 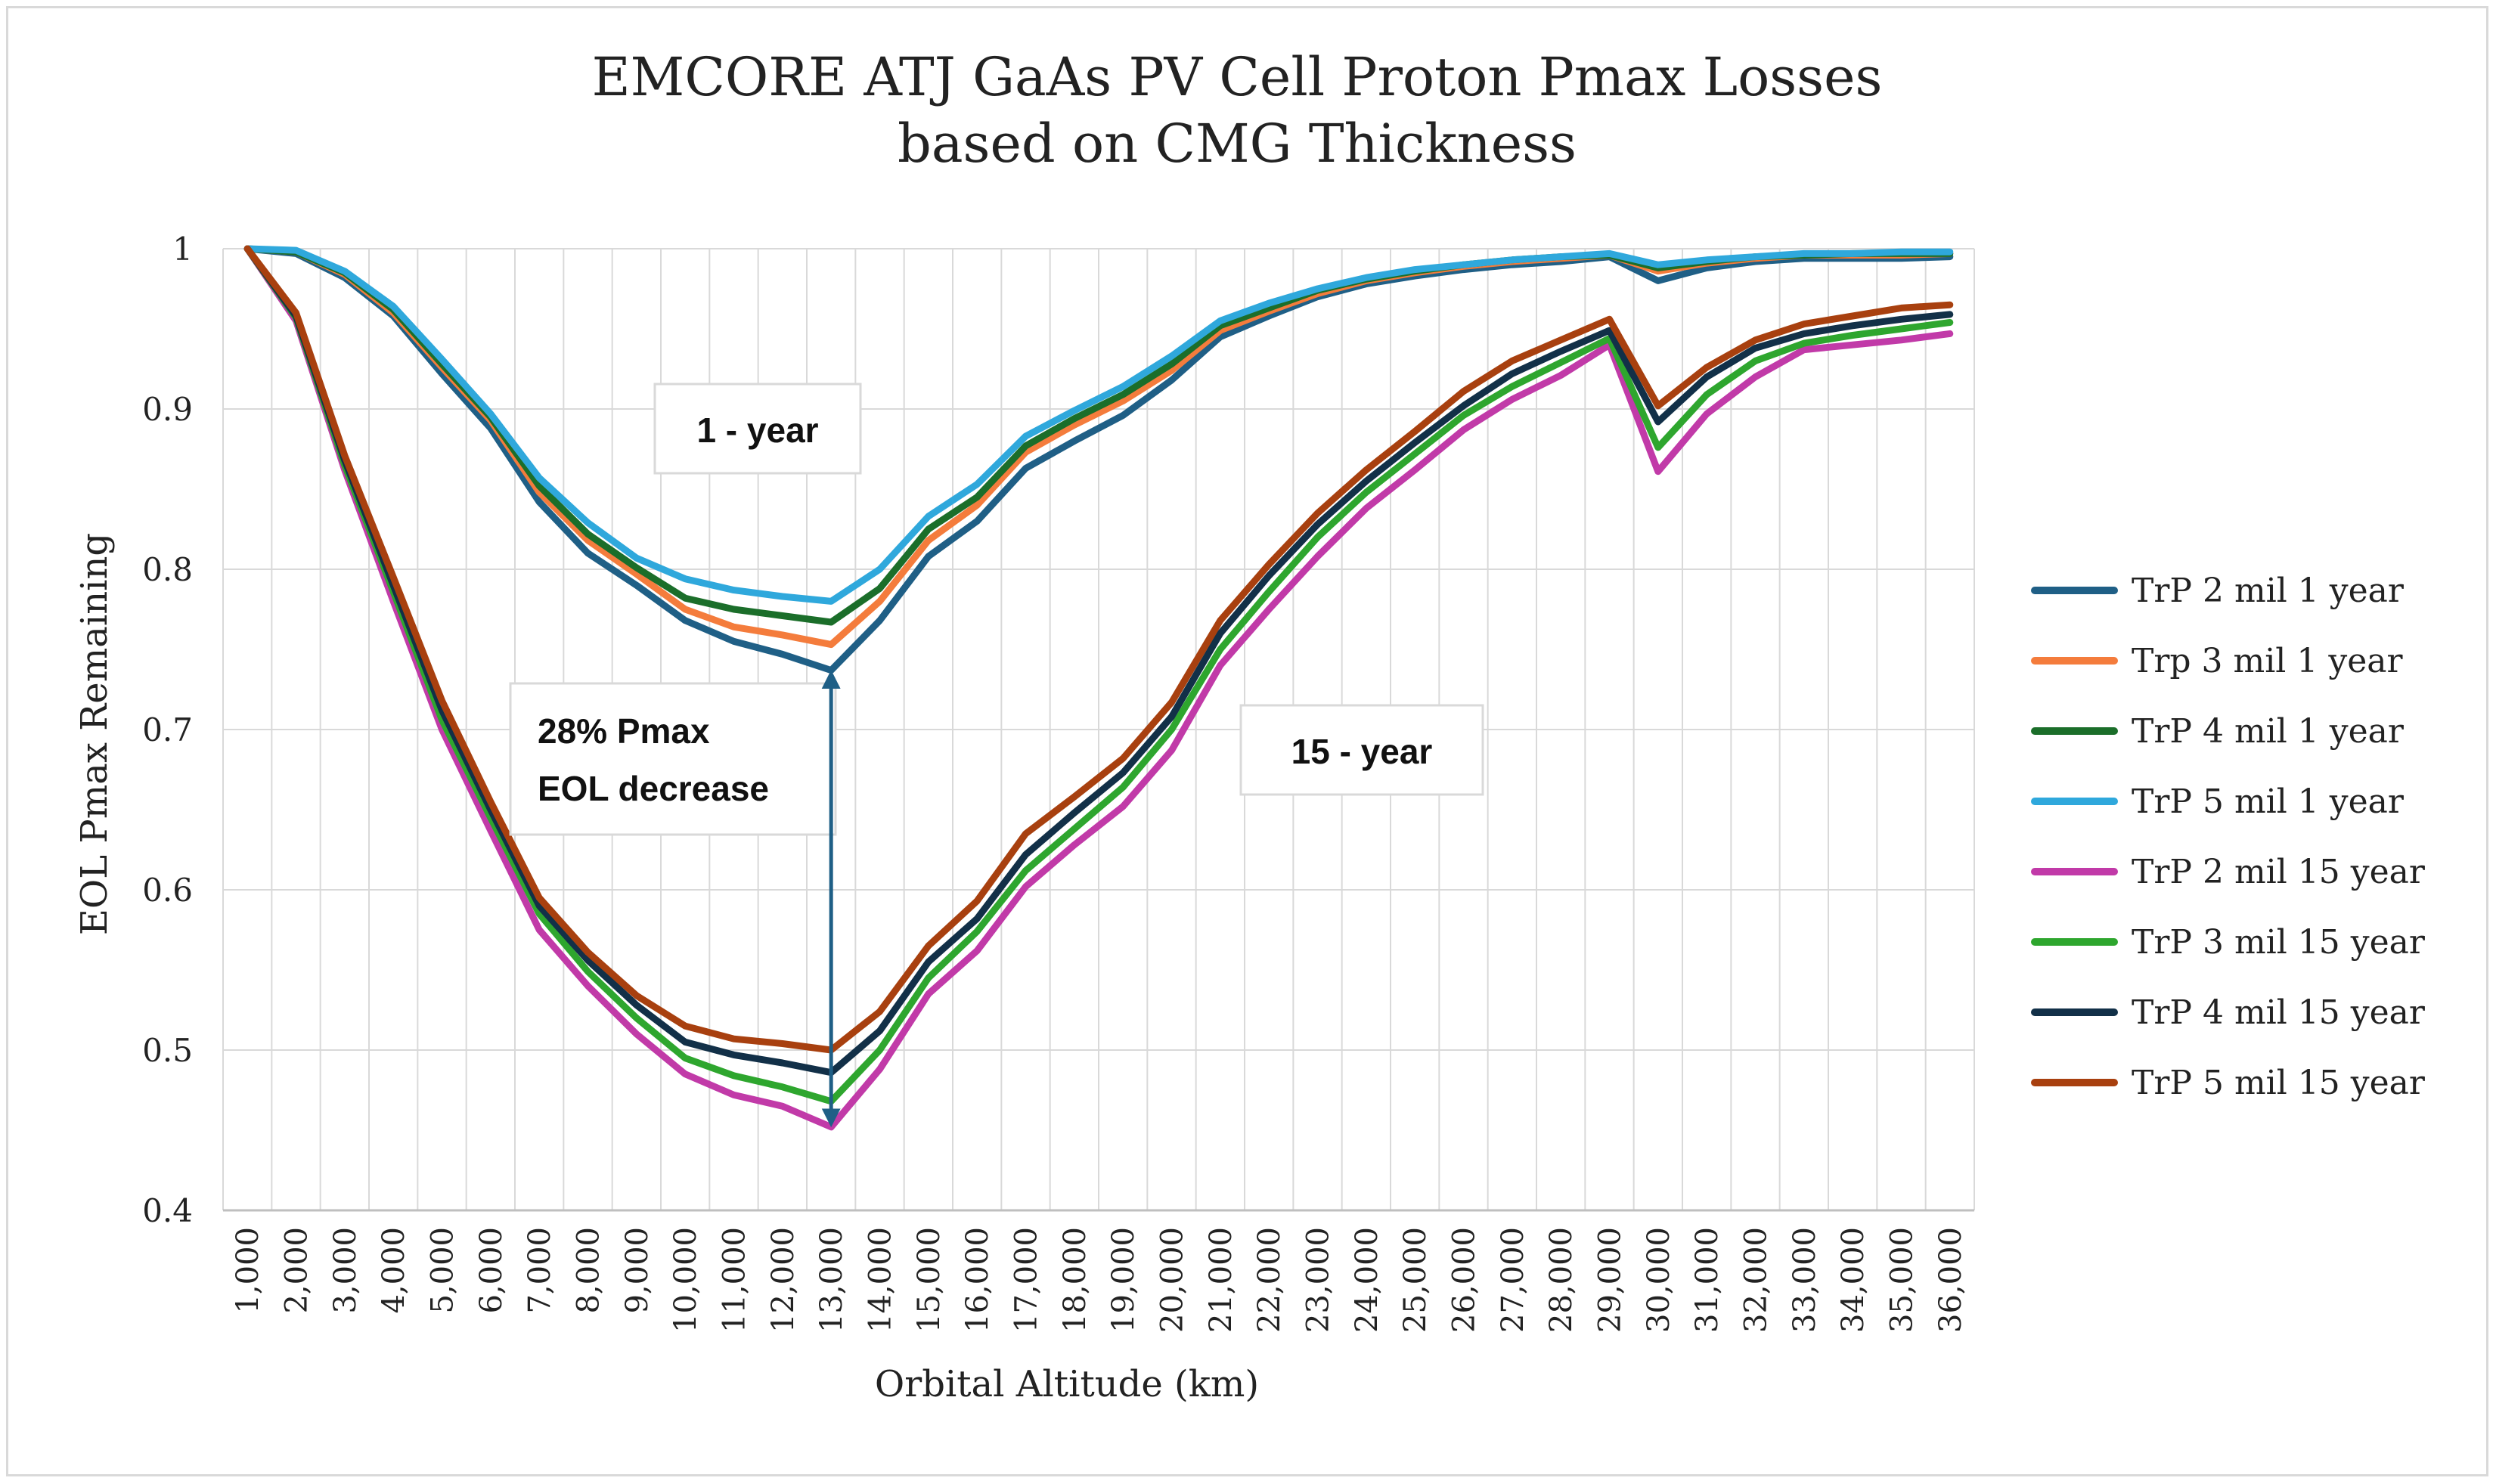 I want to click on decrease-box, so click(x=673, y=759).